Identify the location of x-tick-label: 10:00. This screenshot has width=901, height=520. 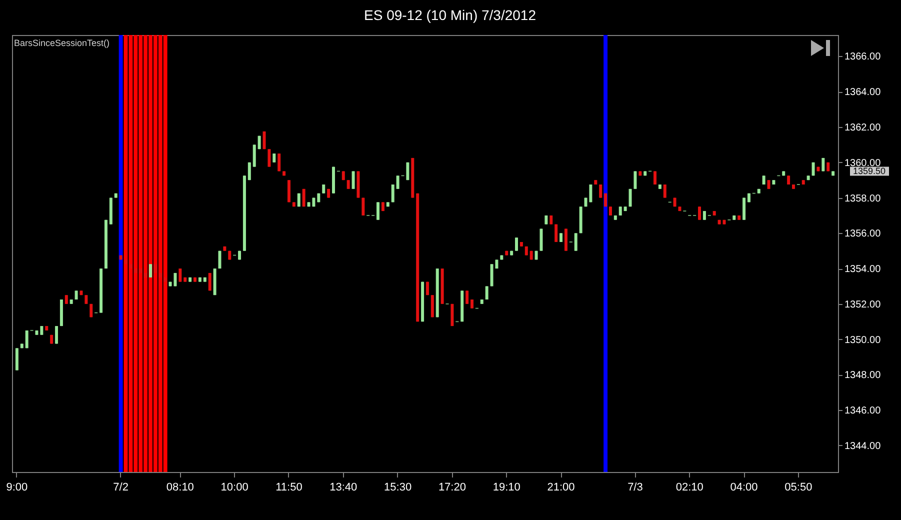
(234, 488).